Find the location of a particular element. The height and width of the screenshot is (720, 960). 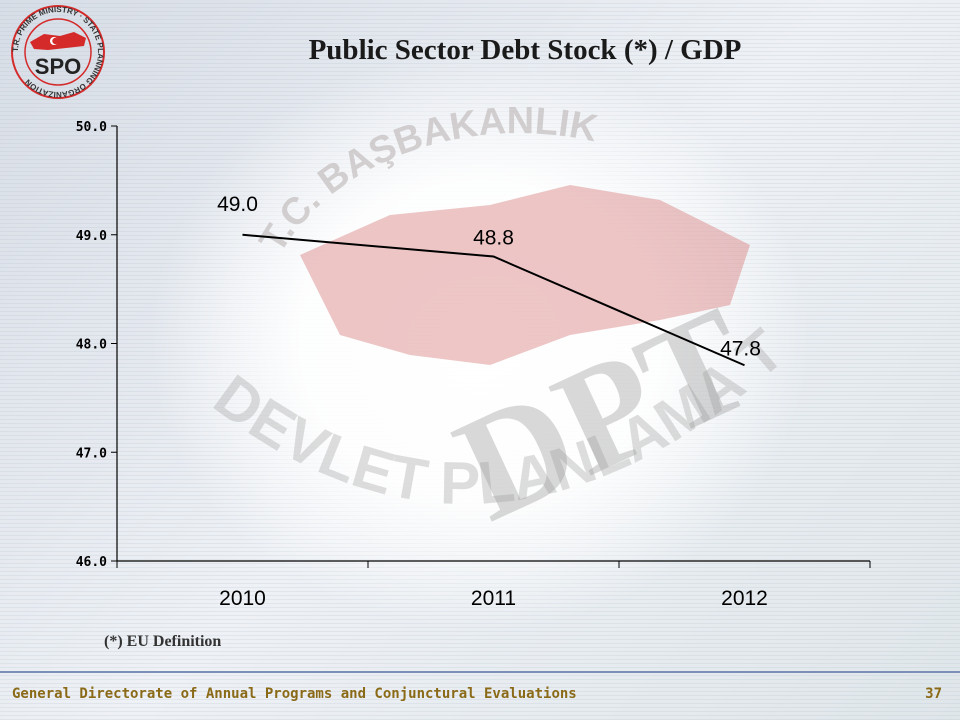

data-labels: 49.0 48.8 47.8 is located at coordinates (489, 277).